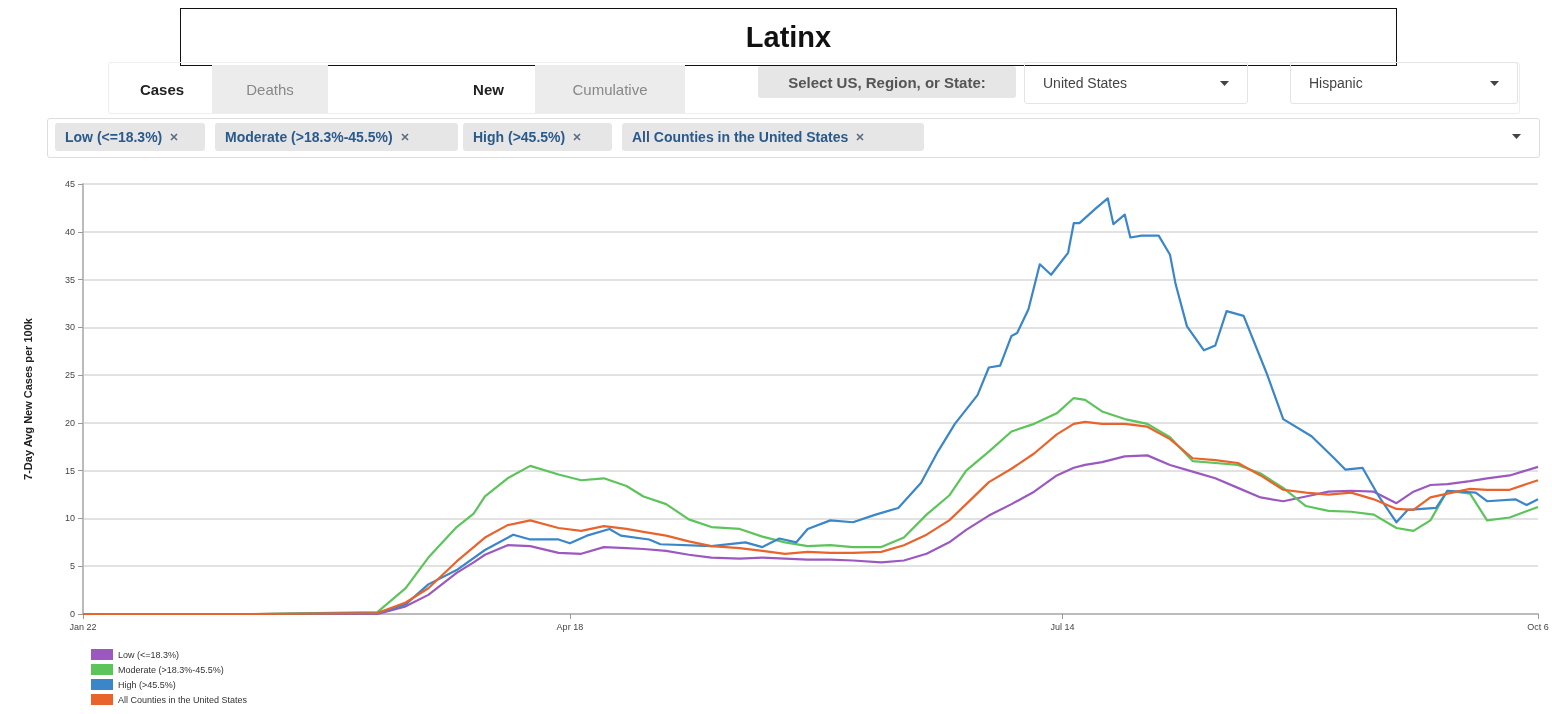  I want to click on y-tick-label: 20, so click(69, 422).